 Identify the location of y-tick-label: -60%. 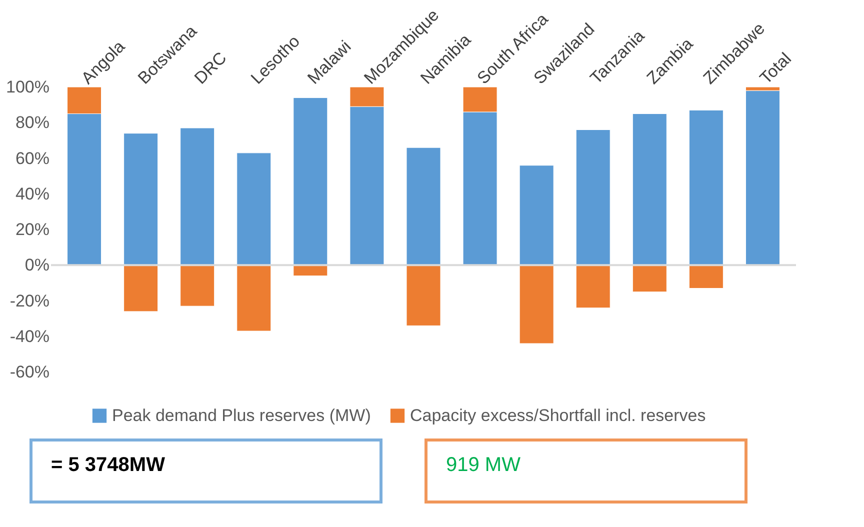
(30, 372).